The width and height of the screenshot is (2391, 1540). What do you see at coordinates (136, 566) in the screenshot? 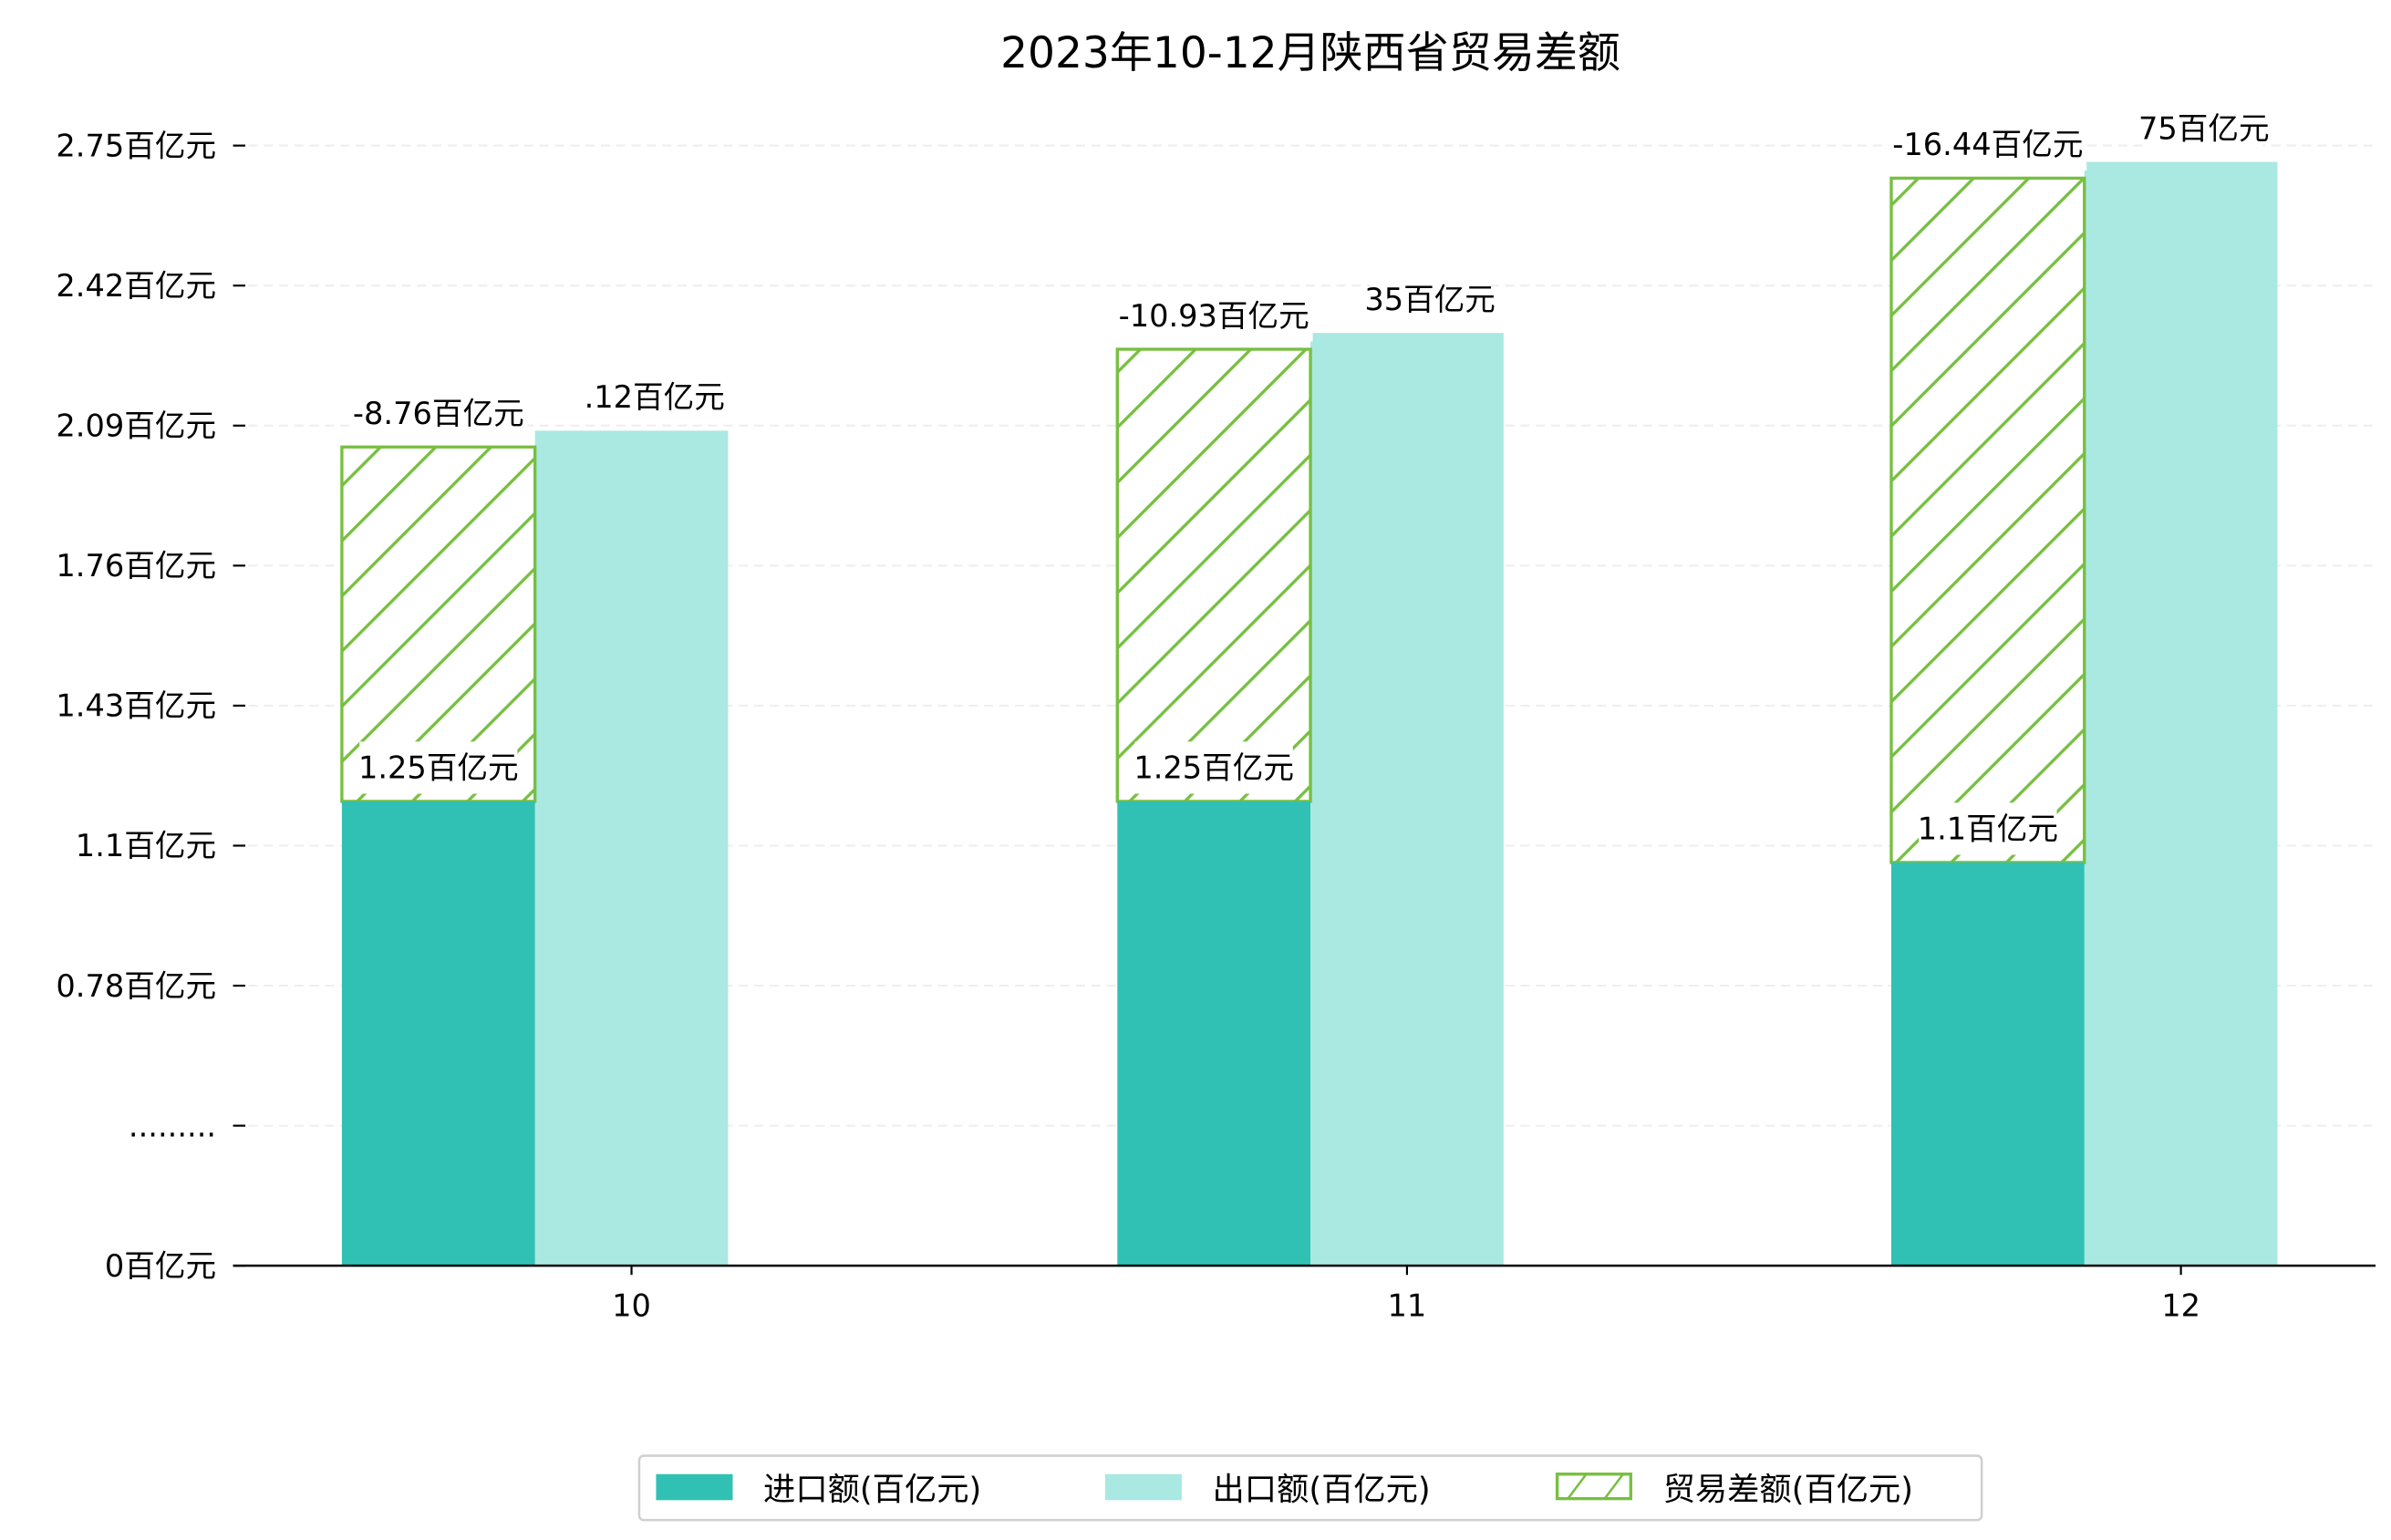
I see `y-tick-label: 1.76百亿元` at bounding box center [136, 566].